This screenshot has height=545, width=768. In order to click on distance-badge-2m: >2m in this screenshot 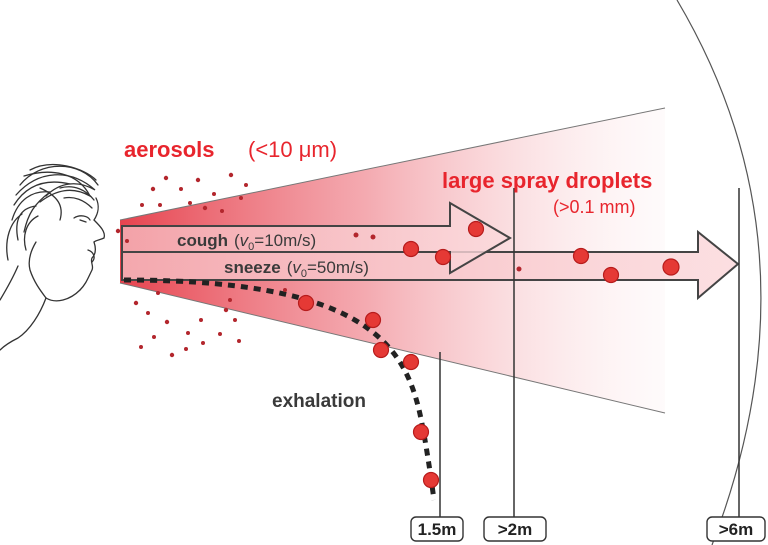, I will do `click(515, 529)`.